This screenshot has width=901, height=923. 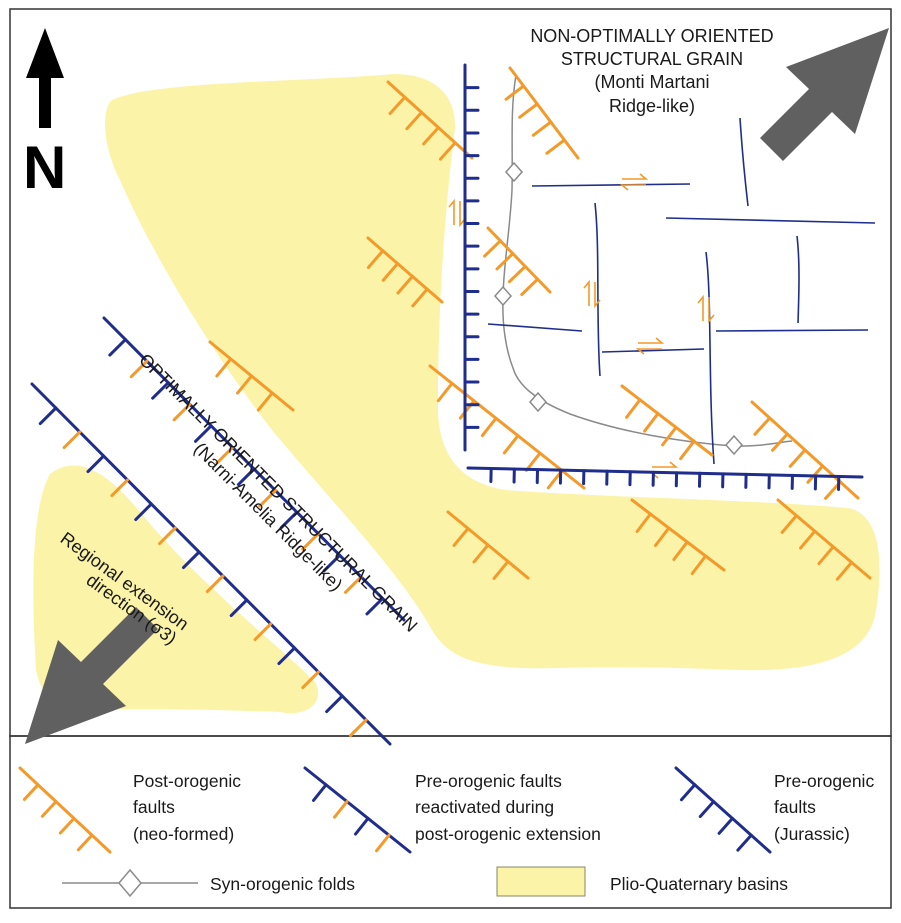 I want to click on legend-fold-symbol, so click(x=130, y=883).